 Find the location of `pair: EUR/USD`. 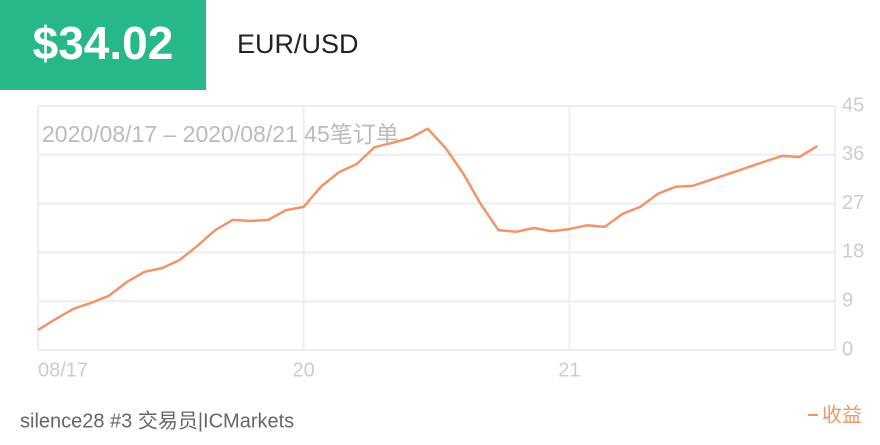

pair: EUR/USD is located at coordinates (298, 44).